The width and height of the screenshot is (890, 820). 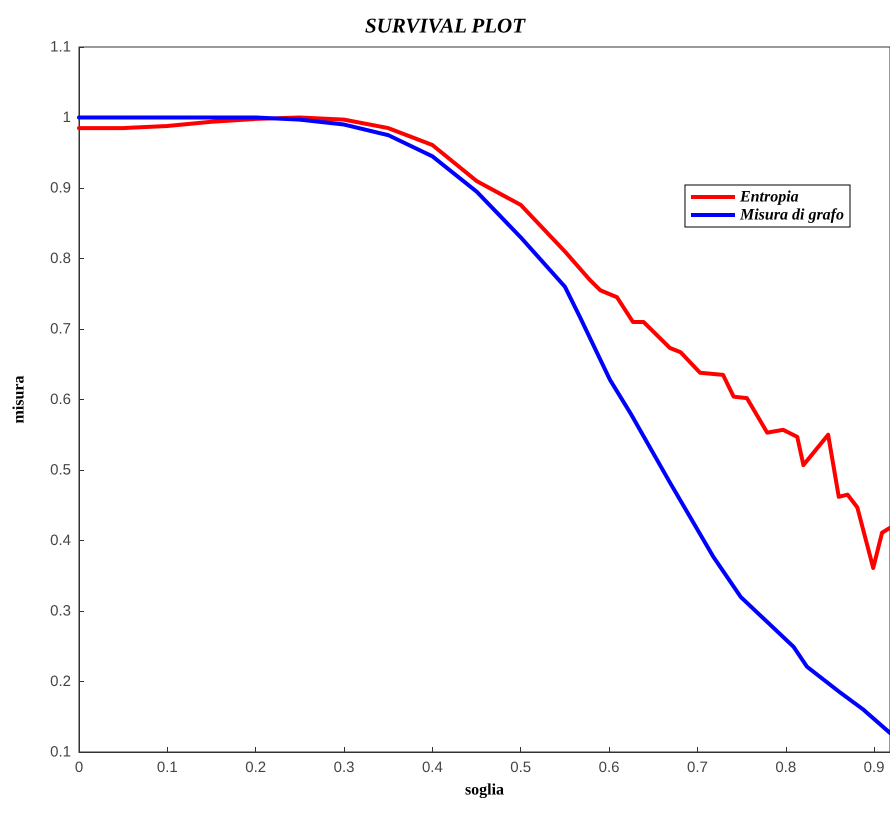 I want to click on x-axis-title: soglia, so click(x=484, y=790).